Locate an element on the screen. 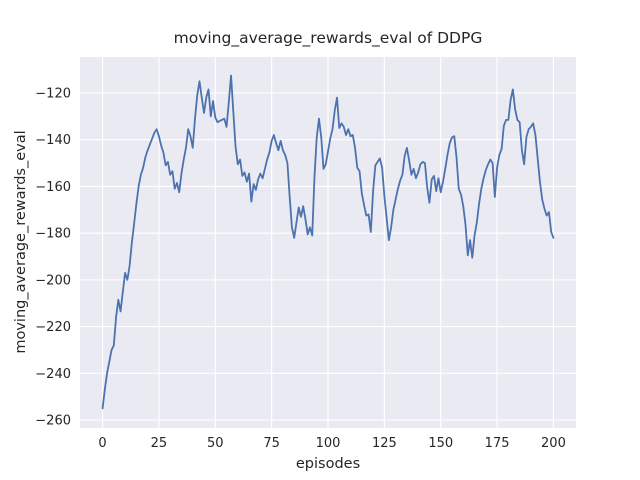  x-tick-label: 75 is located at coordinates (271, 443).